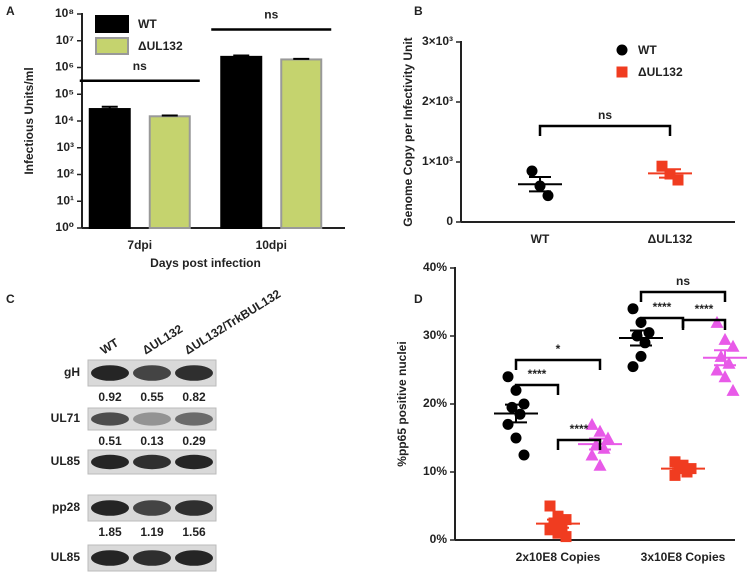  What do you see at coordinates (152, 532) in the screenshot?
I see `quantification: 1.19` at bounding box center [152, 532].